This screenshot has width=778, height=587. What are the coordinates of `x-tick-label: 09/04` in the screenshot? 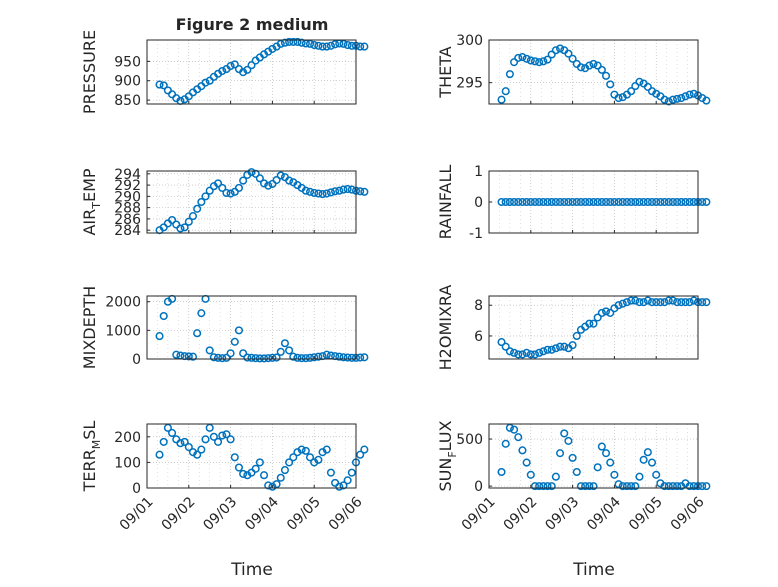 It's located at (262, 514).